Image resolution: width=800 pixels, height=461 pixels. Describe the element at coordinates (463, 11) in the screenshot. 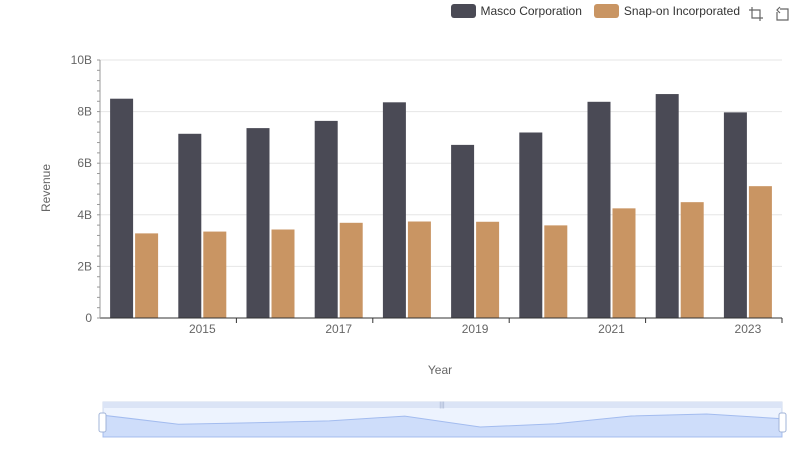

I see `legend-swatch-masco` at that location.